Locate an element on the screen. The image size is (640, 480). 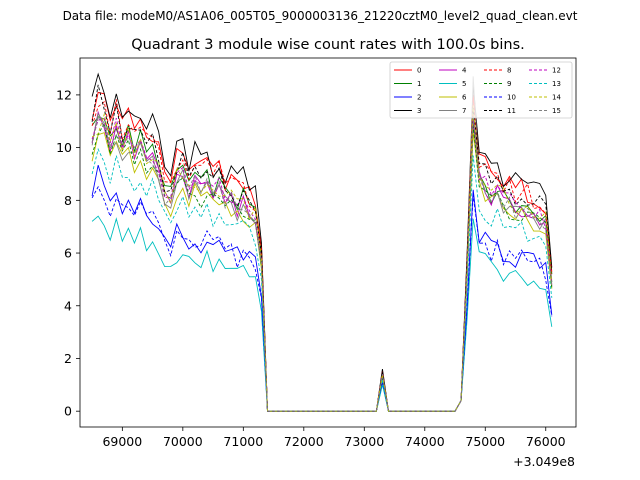
legend-box is located at coordinates (481, 90).